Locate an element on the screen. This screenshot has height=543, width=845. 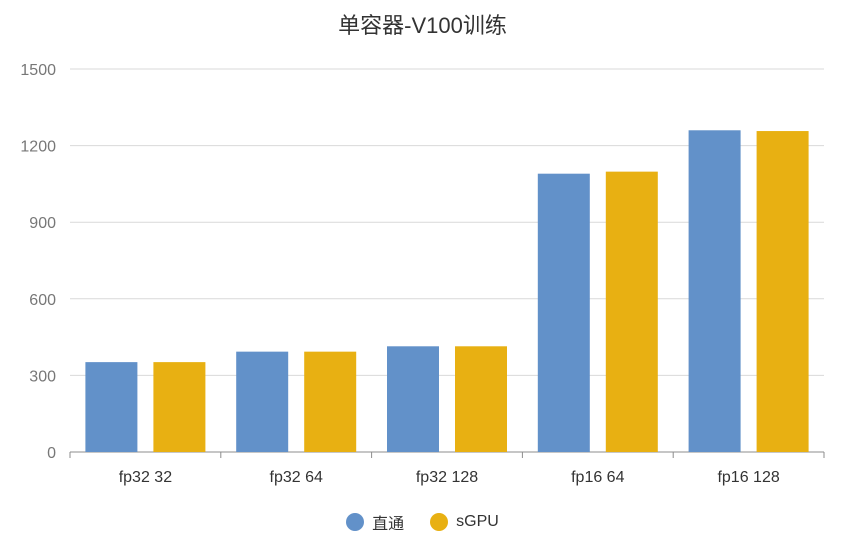
x-tick-label: fp32 64 is located at coordinates (296, 477).